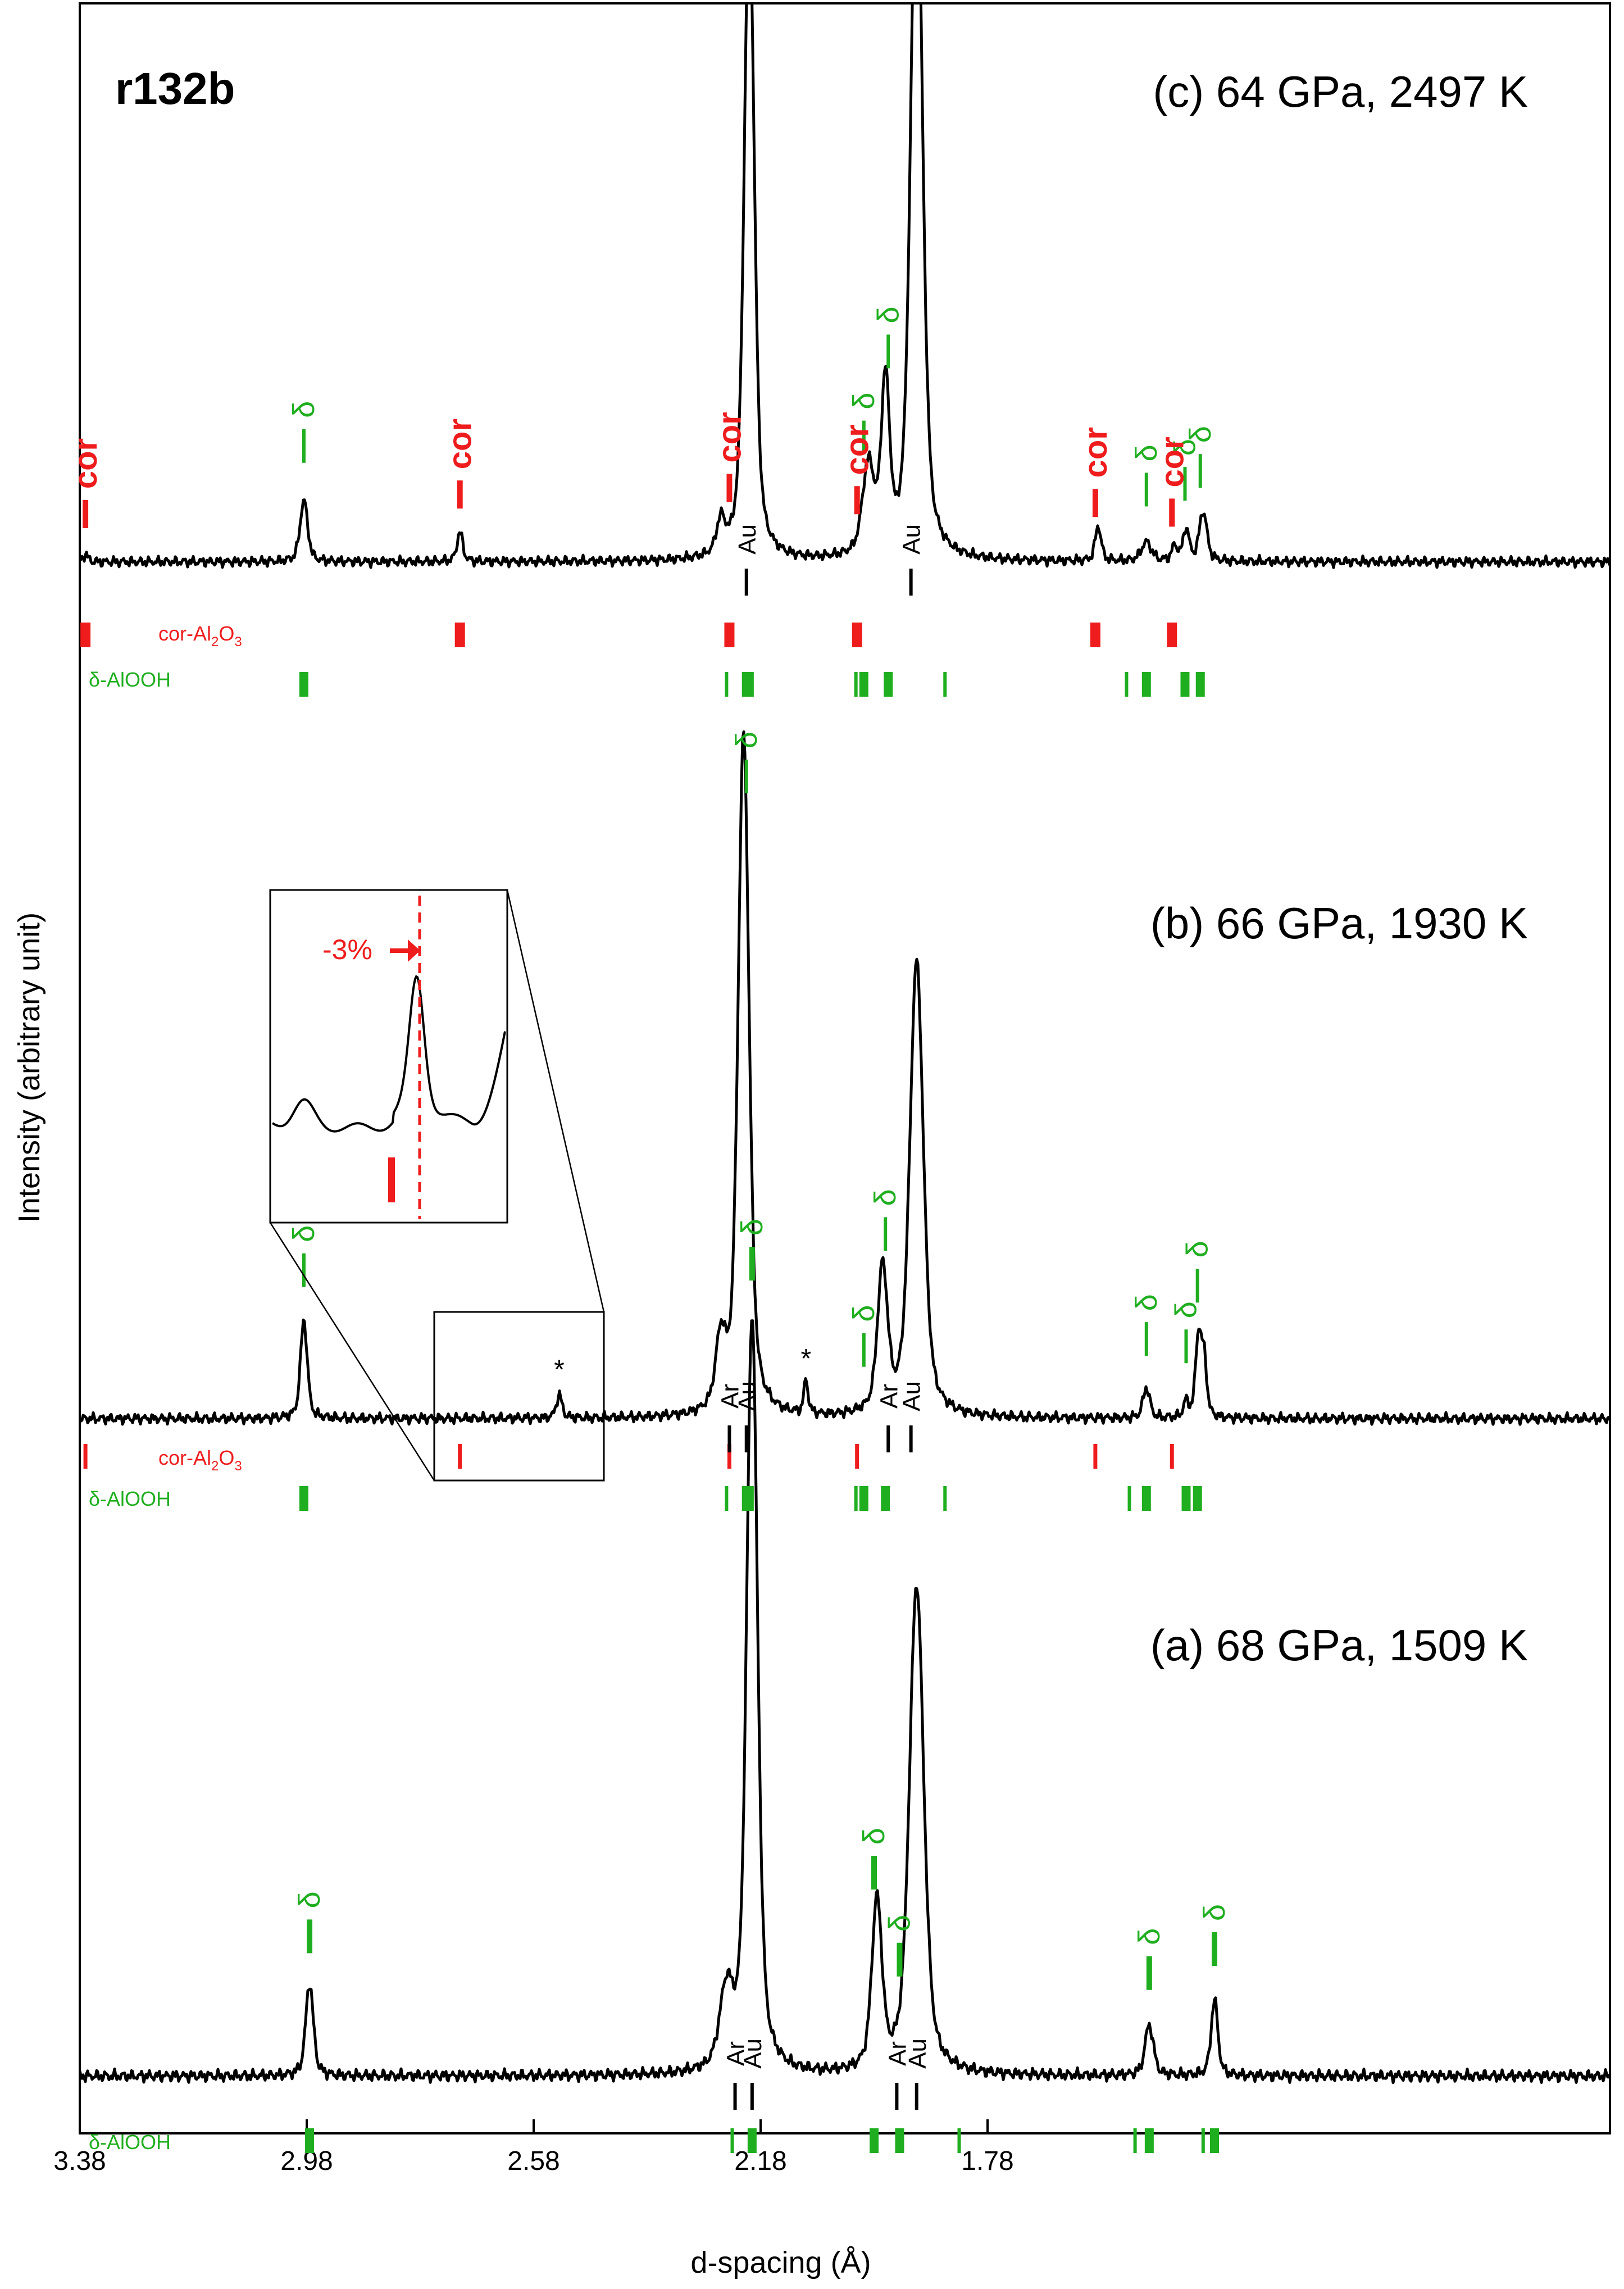 This screenshot has width=1624, height=2289. What do you see at coordinates (533, 2161) in the screenshot?
I see `x-tick-label: 2.58` at bounding box center [533, 2161].